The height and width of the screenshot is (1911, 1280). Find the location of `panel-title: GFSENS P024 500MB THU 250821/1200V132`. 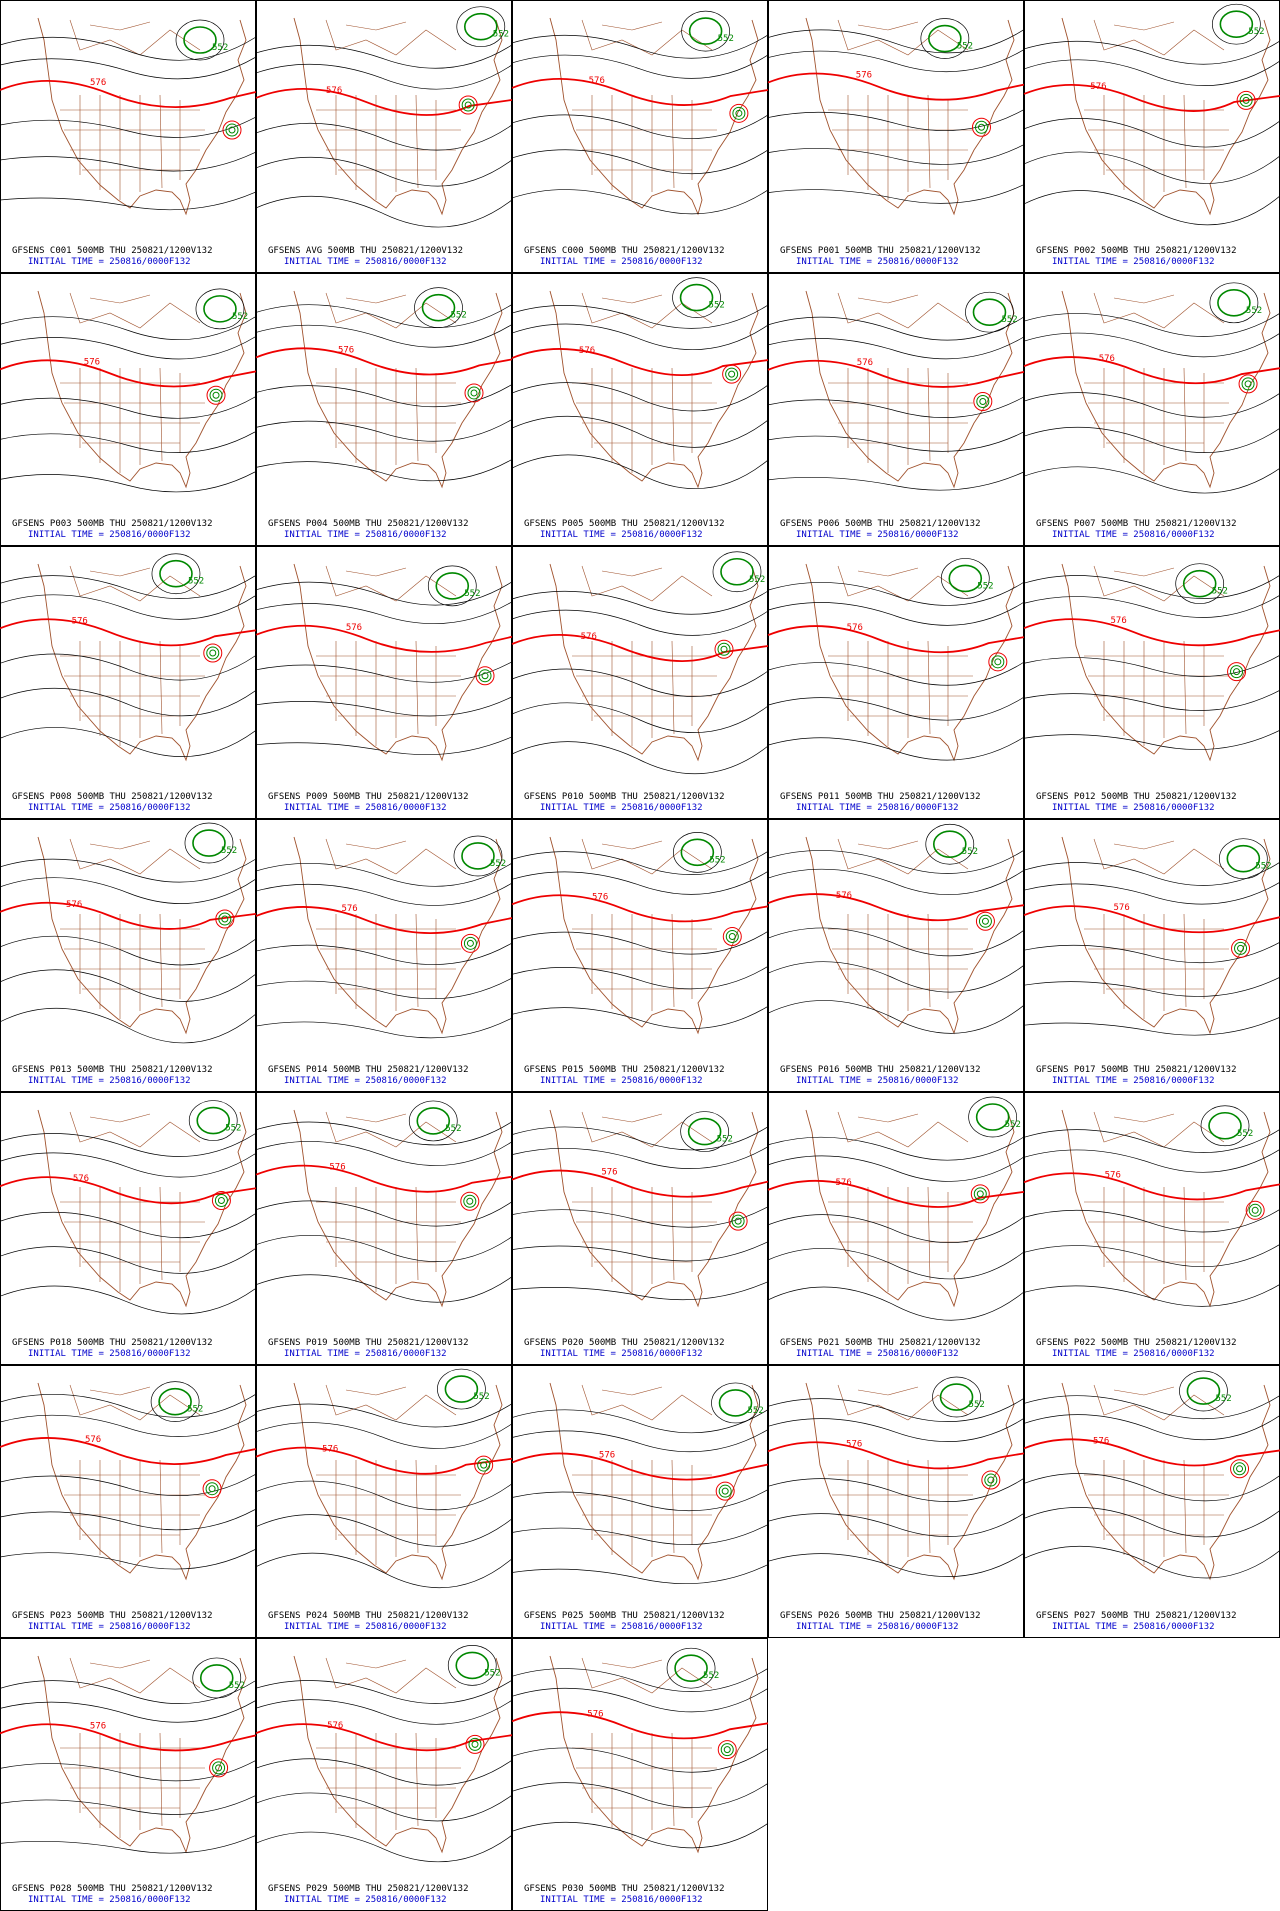

panel-title: GFSENS P024 500MB THU 250821/1200V132 is located at coordinates (368, 1616).